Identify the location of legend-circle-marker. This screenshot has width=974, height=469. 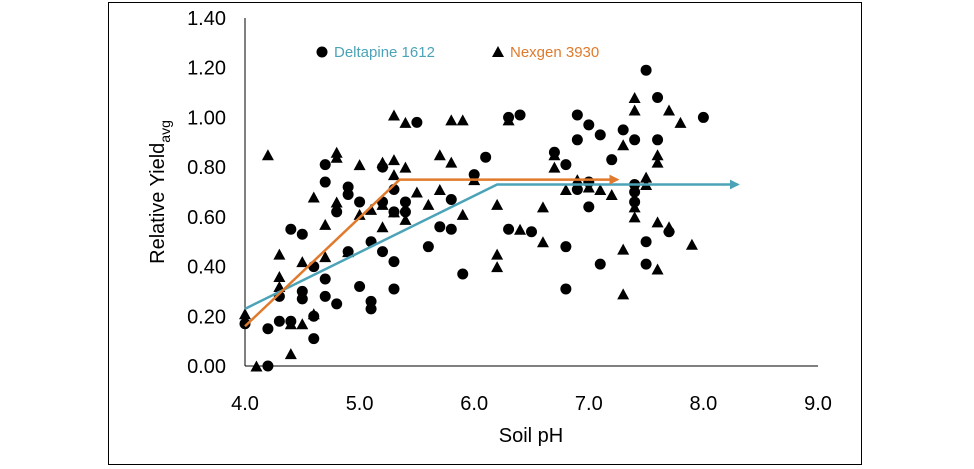
(322, 52).